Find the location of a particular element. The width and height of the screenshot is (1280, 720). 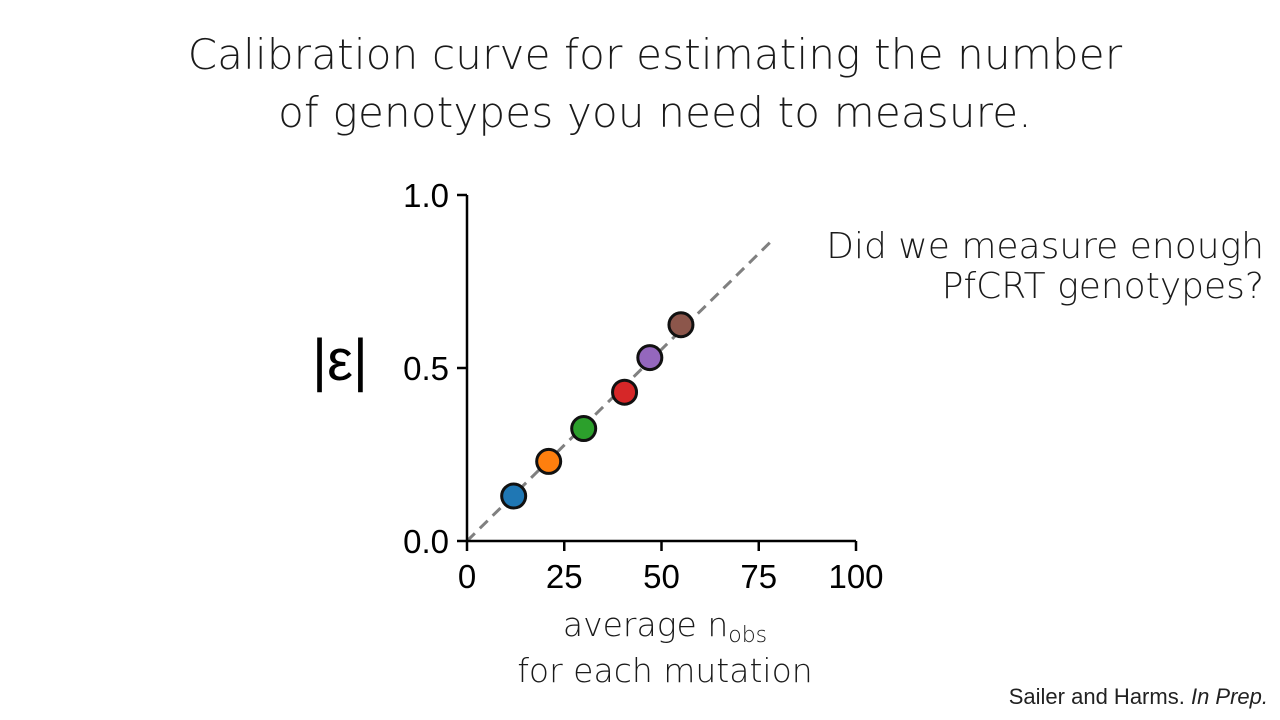

question-text: Did we measure enough PfCRT genotypes? is located at coordinates (1045, 267).